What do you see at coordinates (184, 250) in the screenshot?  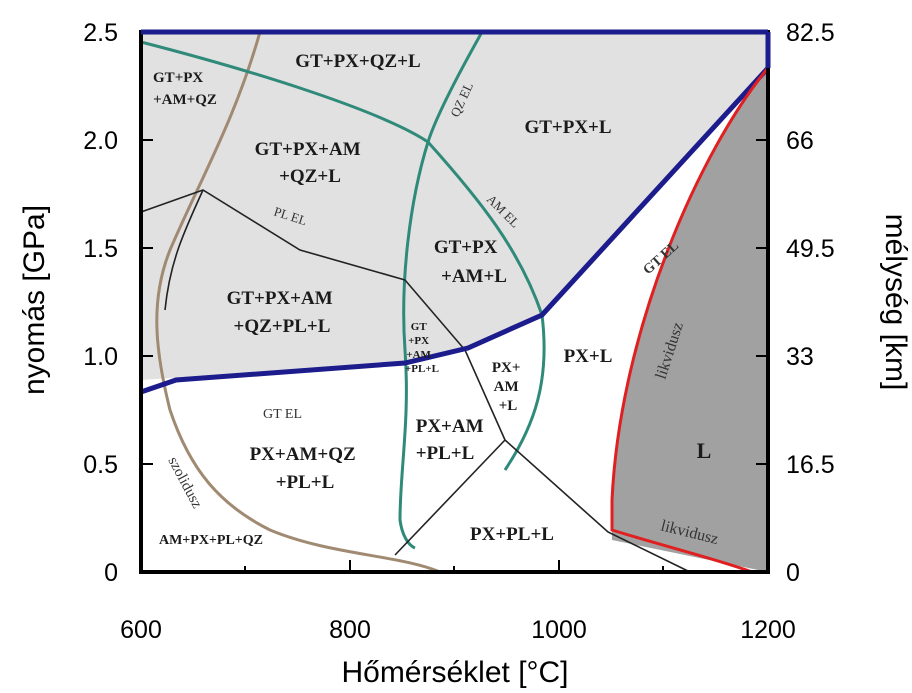 I see `reaction-line-a` at bounding box center [184, 250].